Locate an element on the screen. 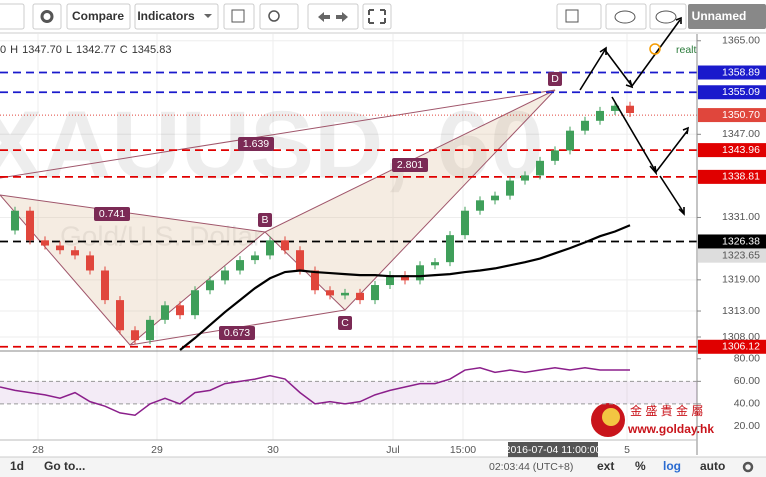  ohlc-item: C is located at coordinates (124, 50).